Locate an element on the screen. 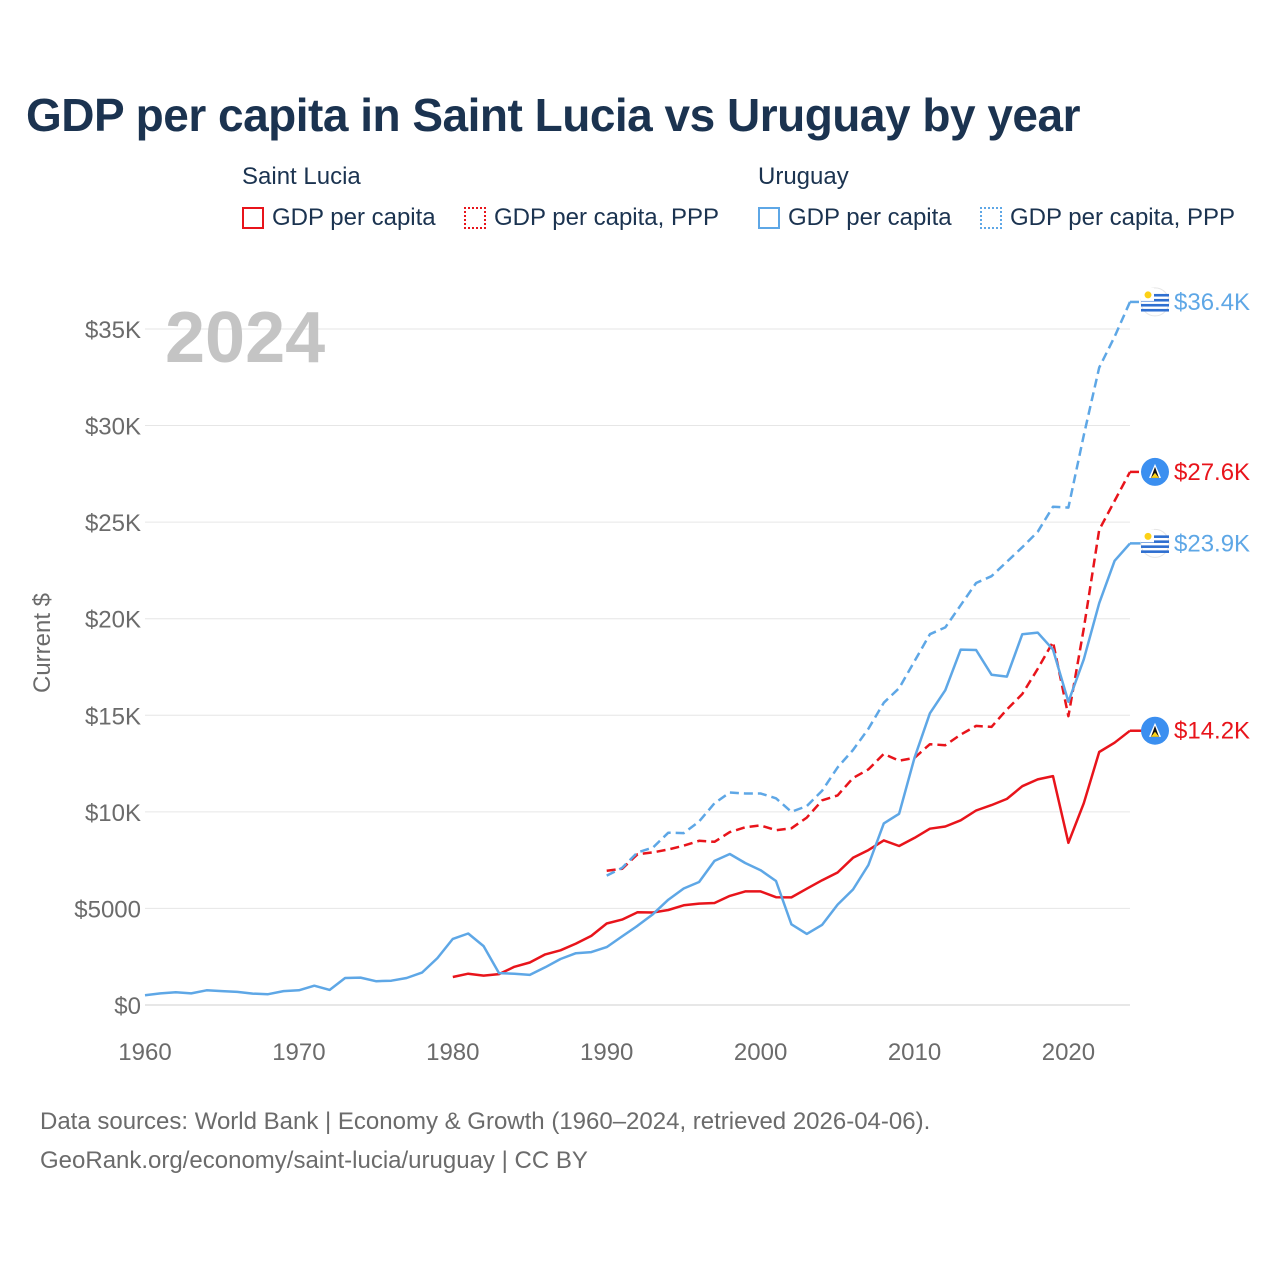  end-value-label-3: $36.4K is located at coordinates (1212, 302).